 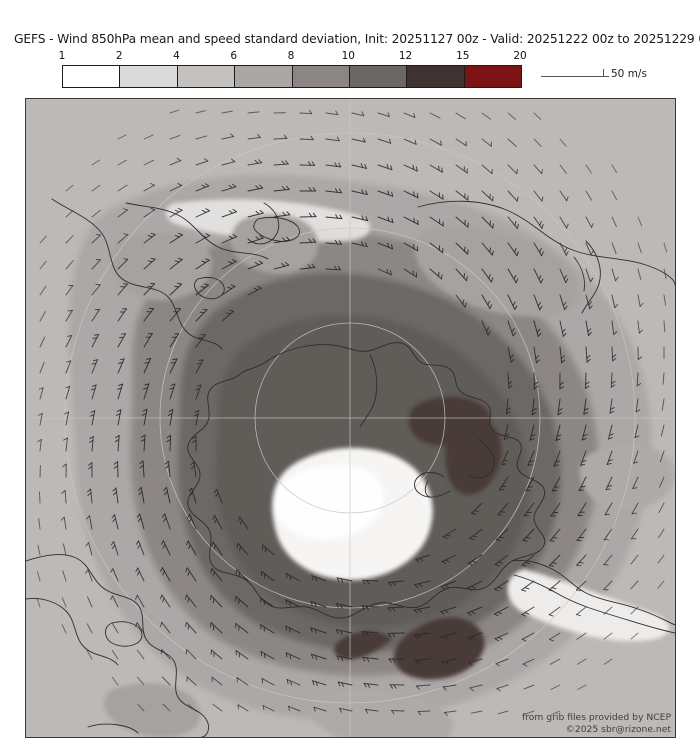 I want to click on colorbar-gradient, so click(x=292, y=76).